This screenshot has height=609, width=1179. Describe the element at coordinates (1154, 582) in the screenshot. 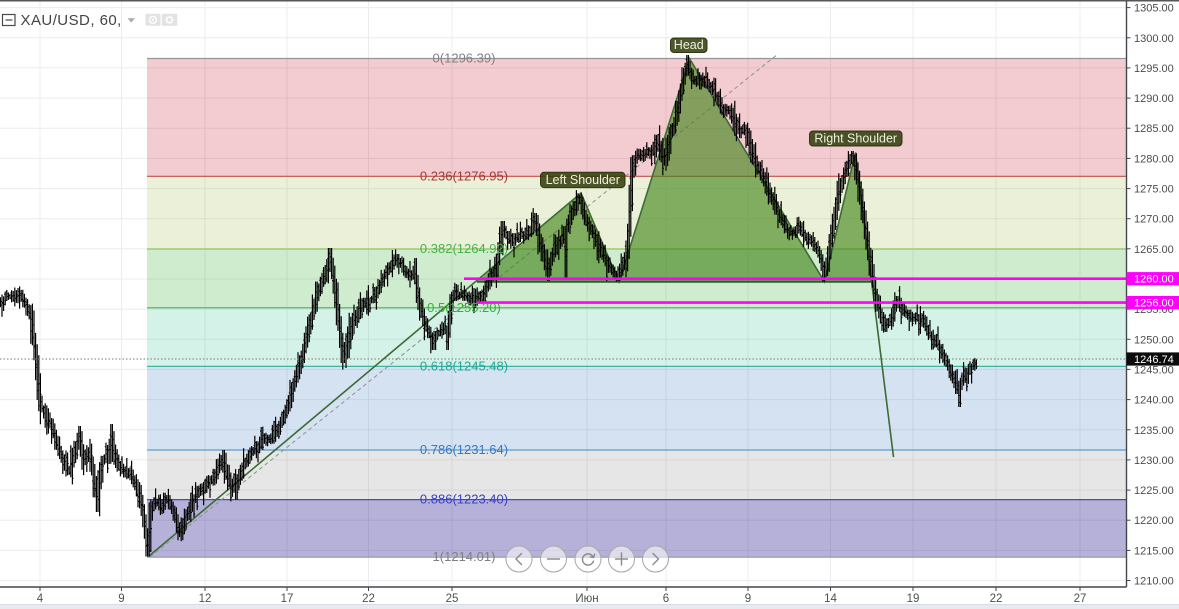

I see `svg-text: 1210.00` at that location.